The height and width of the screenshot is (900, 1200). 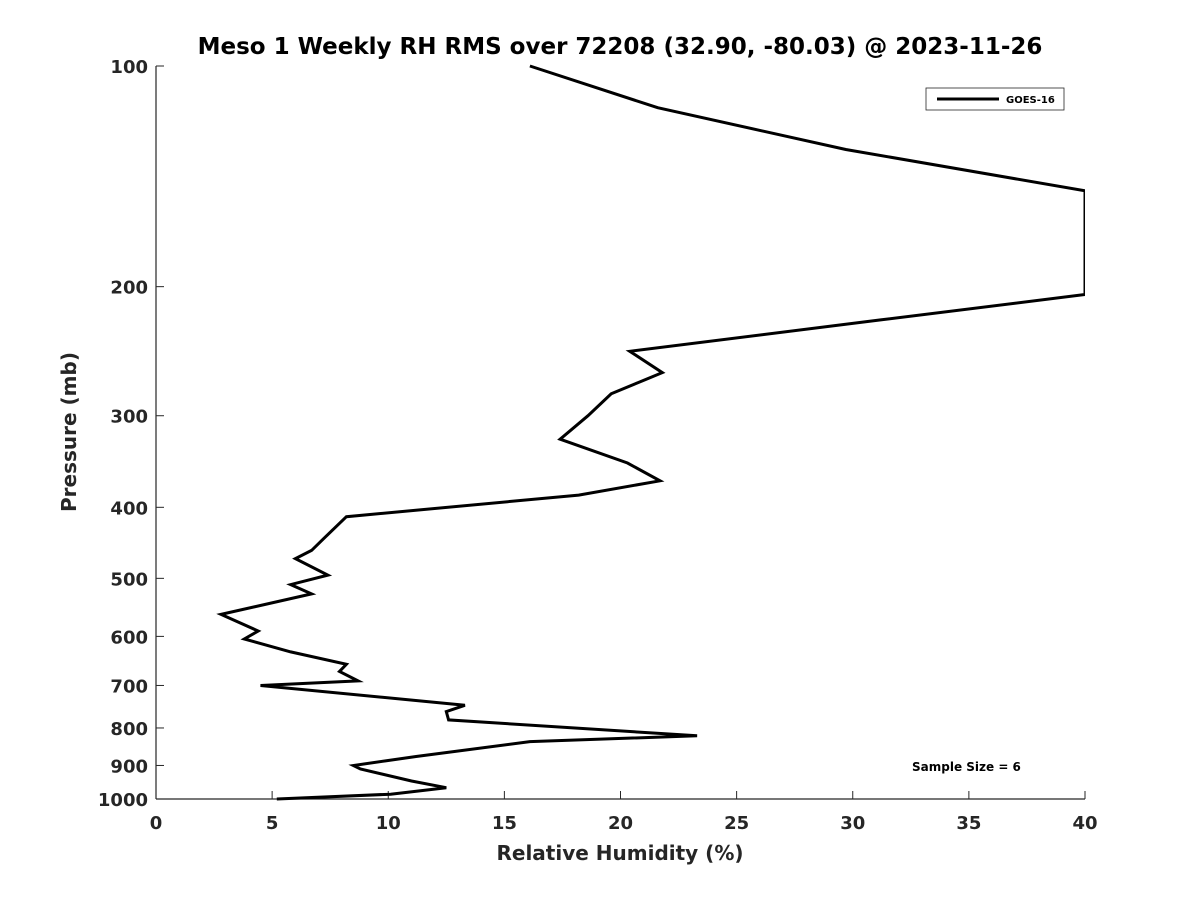 I want to click on y-tick-label: 800, so click(x=129, y=729).